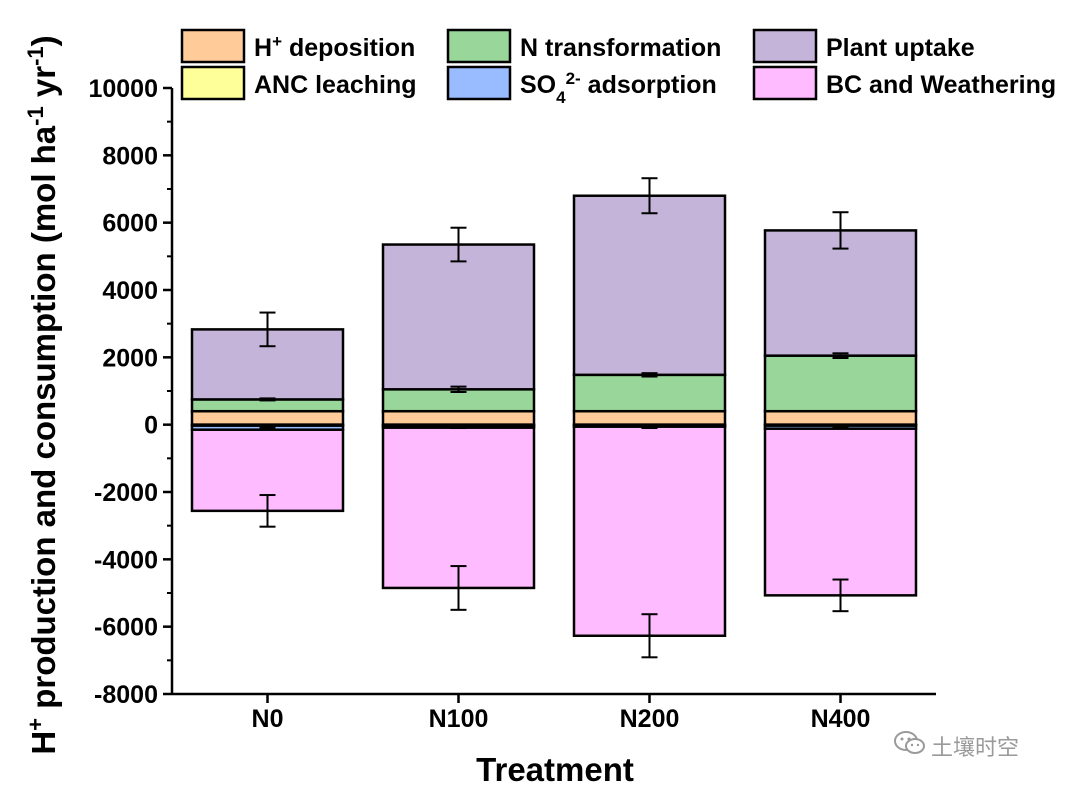  Describe the element at coordinates (267, 417) in the screenshot. I see `bar-h_deposition-n0` at that location.